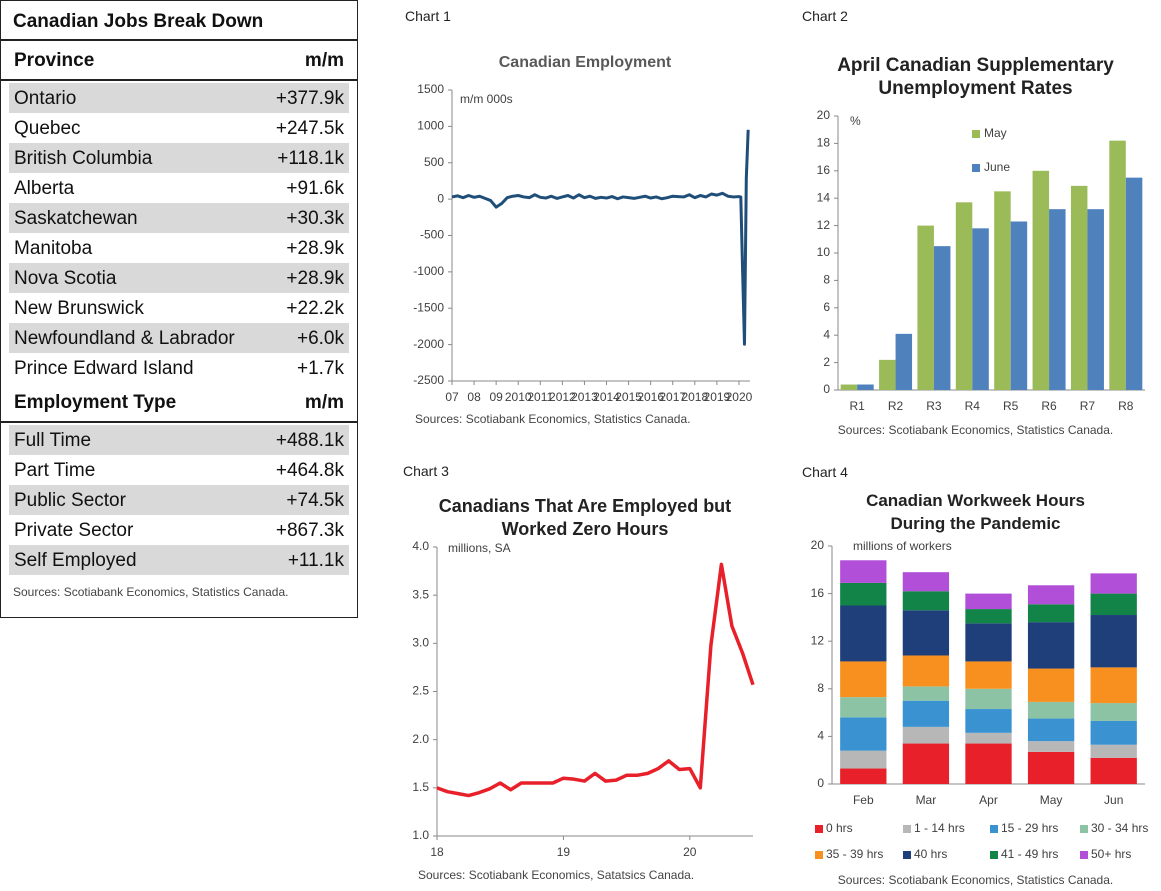 The image size is (1161, 891). What do you see at coordinates (650, 397) in the screenshot?
I see `x-tick-label: 2016` at bounding box center [650, 397].